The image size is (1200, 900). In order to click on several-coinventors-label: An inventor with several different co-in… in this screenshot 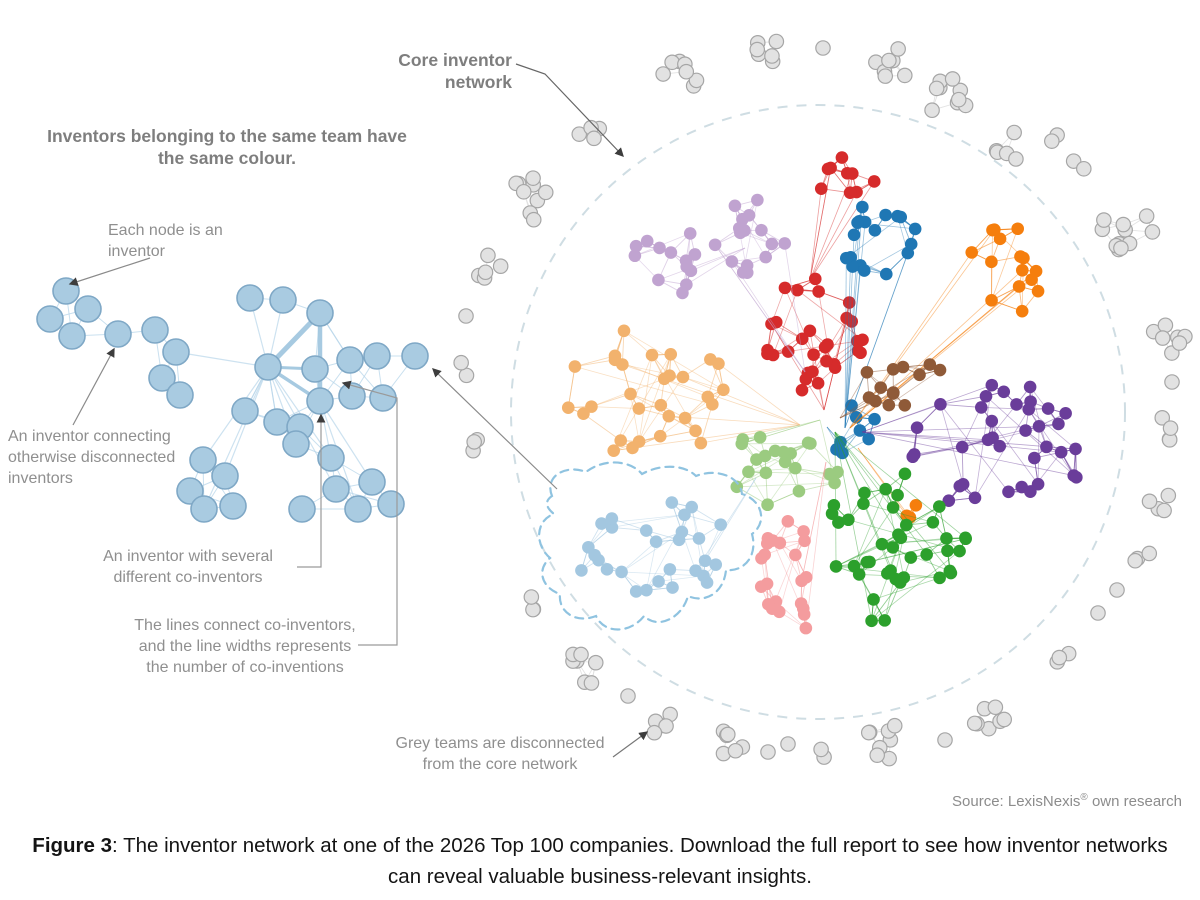, I will do `click(188, 567)`.